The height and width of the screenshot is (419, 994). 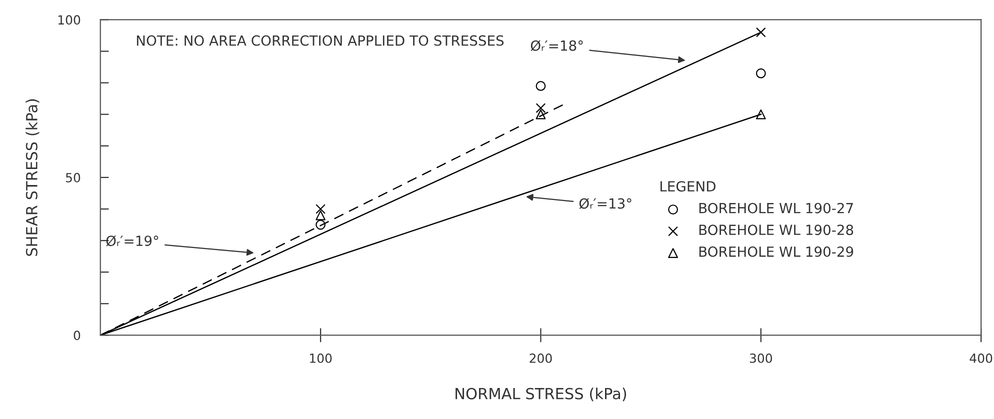 What do you see at coordinates (132, 240) in the screenshot?
I see `annotation: Øᵣ′=19°` at bounding box center [132, 240].